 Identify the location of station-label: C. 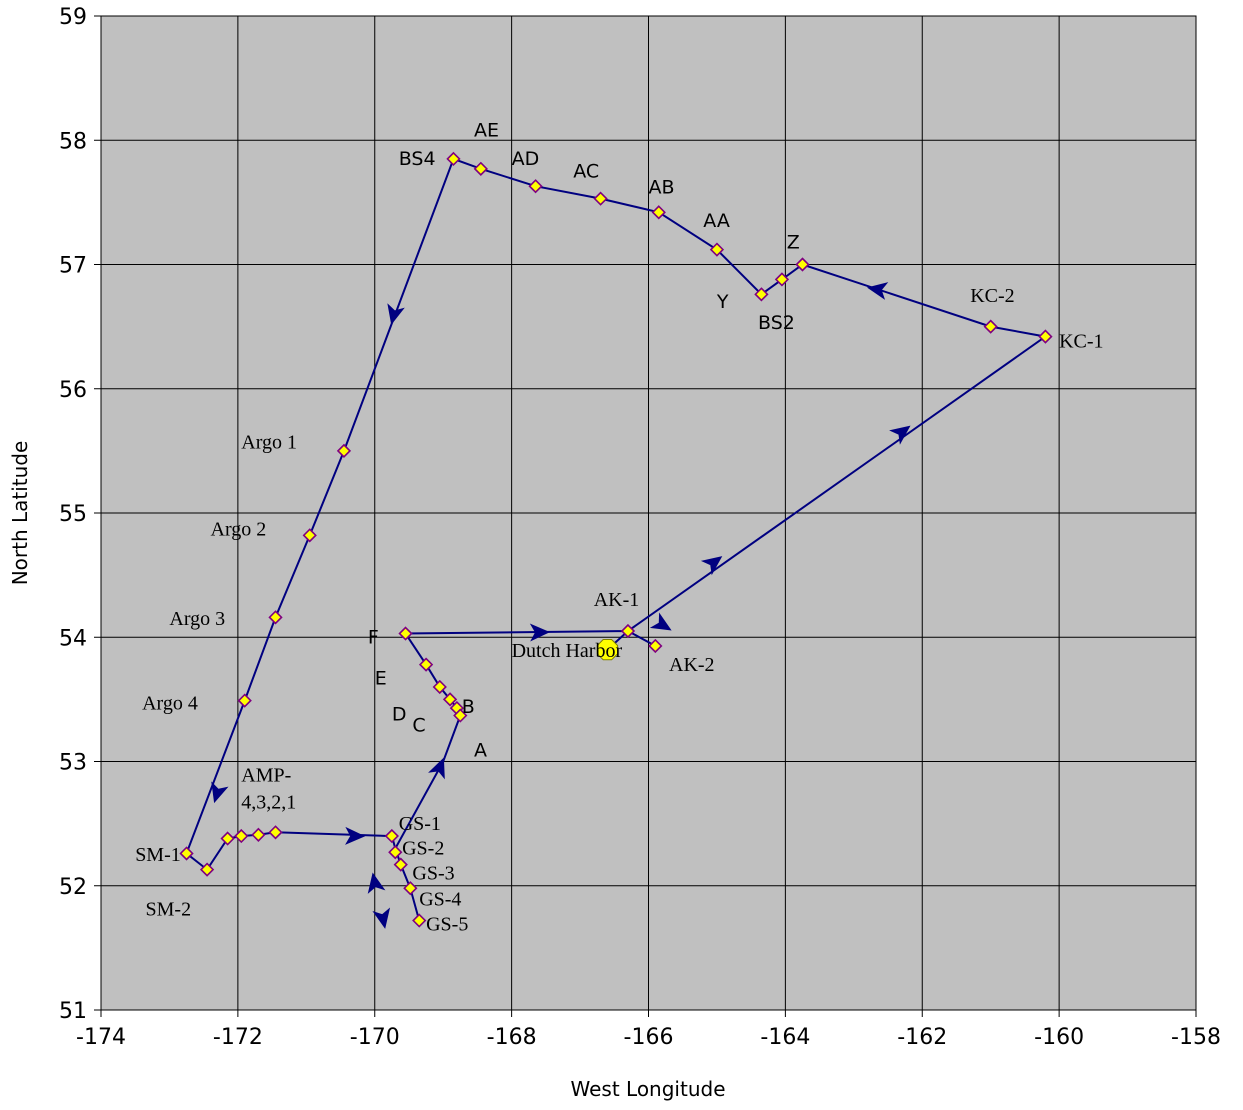
(418, 726).